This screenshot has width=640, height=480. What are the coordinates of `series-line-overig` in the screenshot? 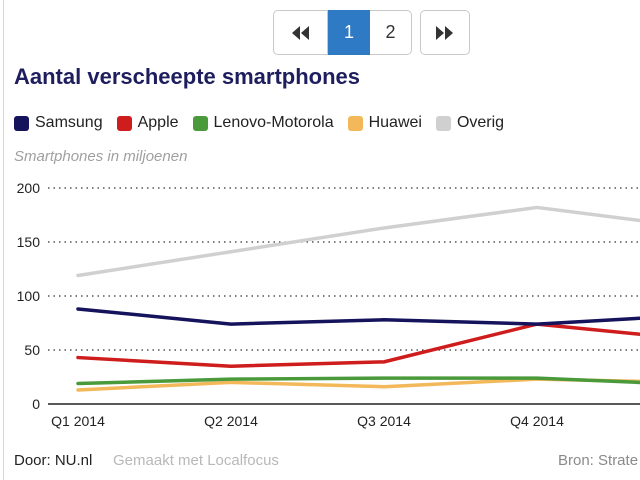 It's located at (358, 241).